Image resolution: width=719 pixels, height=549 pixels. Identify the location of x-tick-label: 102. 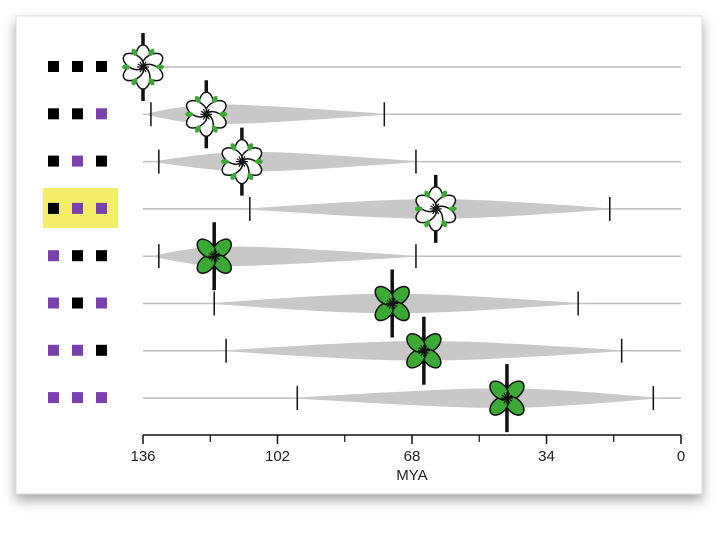
(277, 456).